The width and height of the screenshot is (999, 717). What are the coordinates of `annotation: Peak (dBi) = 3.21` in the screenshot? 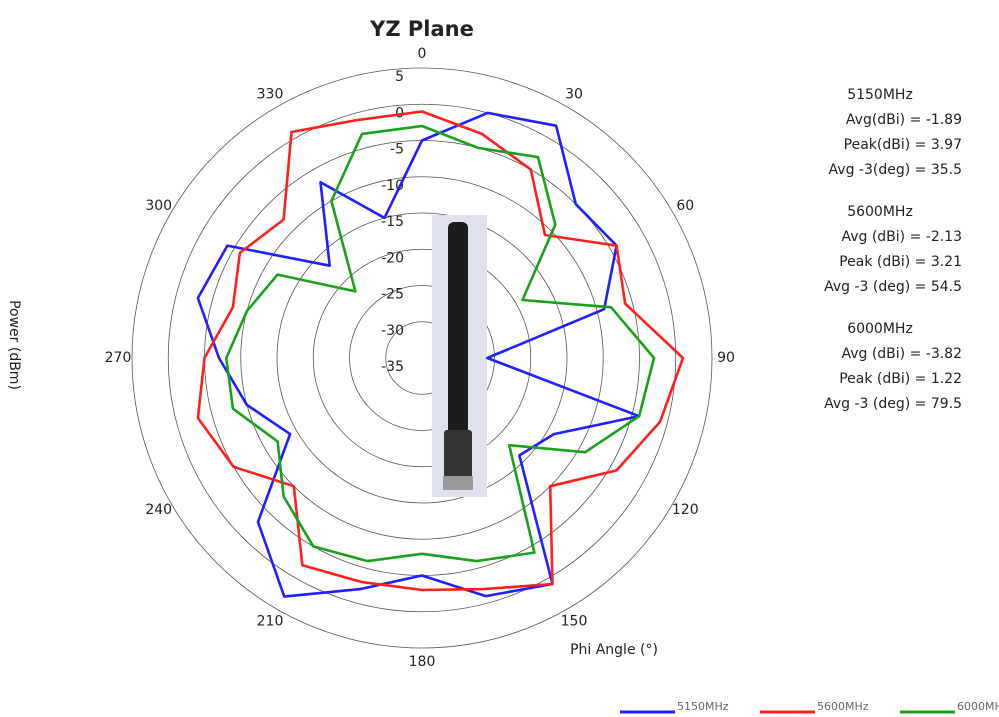 It's located at (900, 262).